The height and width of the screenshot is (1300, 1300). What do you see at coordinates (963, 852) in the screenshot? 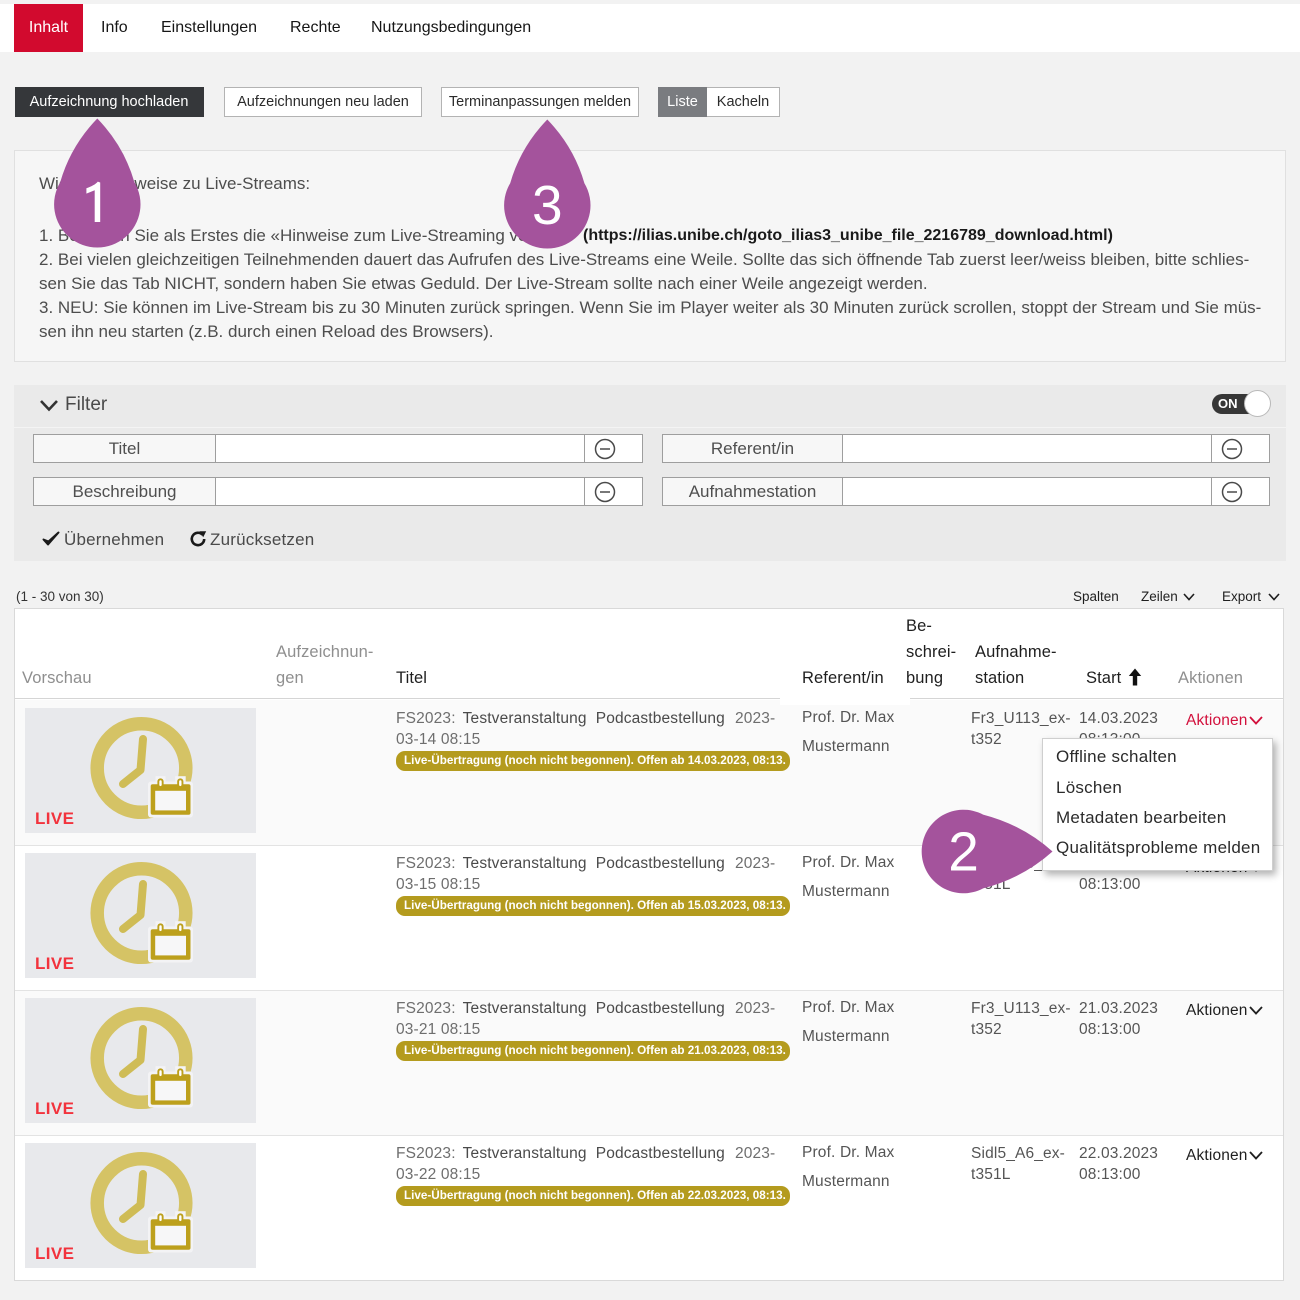
I see `svg-text: 2` at bounding box center [963, 852].